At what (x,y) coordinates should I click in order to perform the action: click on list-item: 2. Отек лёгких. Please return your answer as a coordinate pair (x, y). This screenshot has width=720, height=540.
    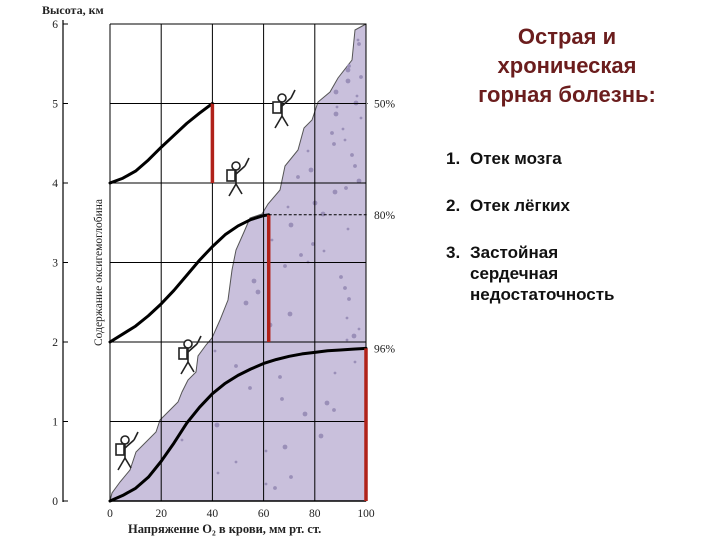
    Looking at the image, I should click on (578, 205).